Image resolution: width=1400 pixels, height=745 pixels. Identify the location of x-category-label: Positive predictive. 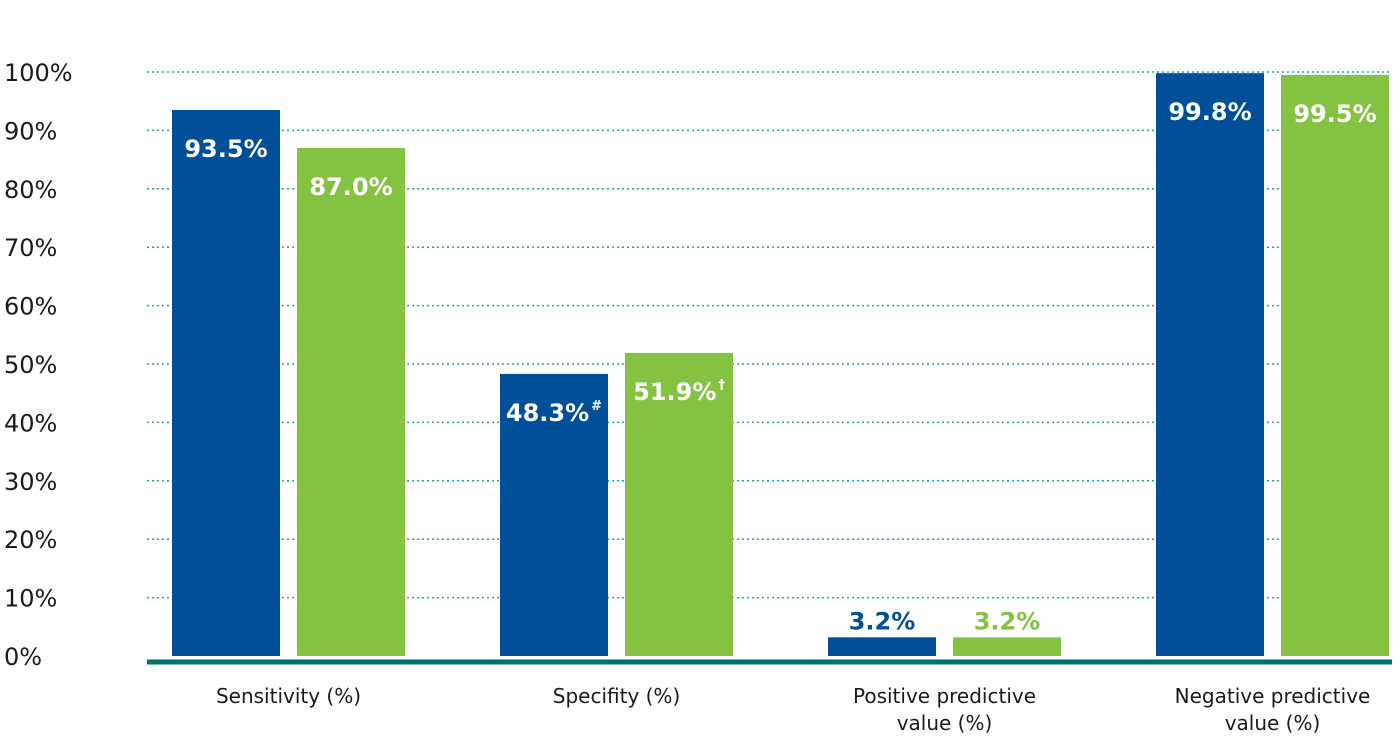
(944, 696).